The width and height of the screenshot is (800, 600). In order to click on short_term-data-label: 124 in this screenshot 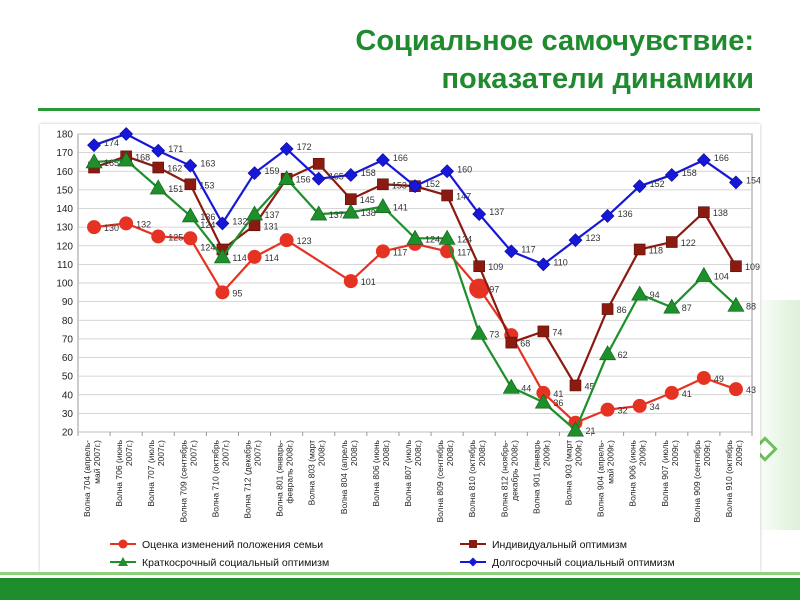, I will do `click(432, 239)`.